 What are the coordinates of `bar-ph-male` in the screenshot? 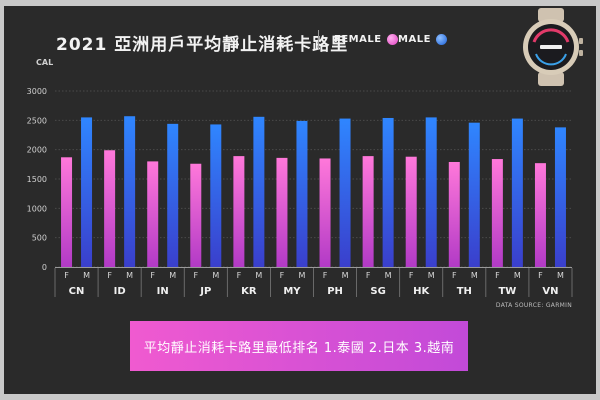 It's located at (345, 192).